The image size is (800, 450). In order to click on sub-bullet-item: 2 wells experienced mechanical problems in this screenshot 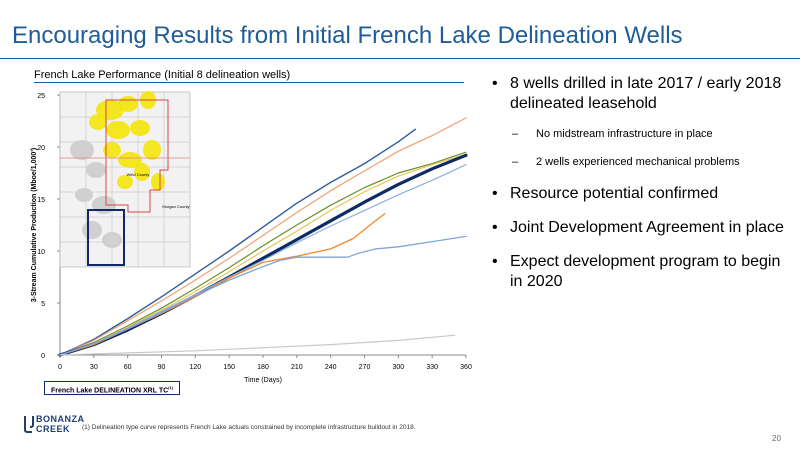, I will do `click(642, 162)`.